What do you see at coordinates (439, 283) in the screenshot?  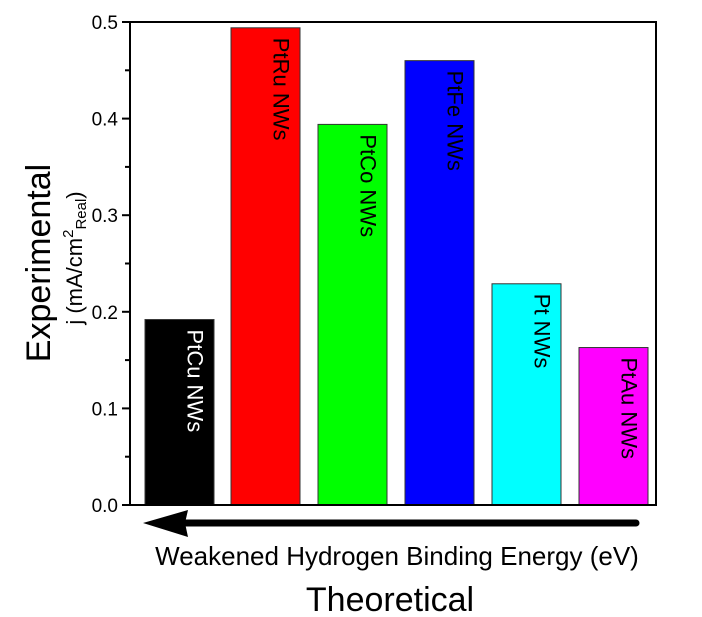 I see `bar-ptfe` at bounding box center [439, 283].